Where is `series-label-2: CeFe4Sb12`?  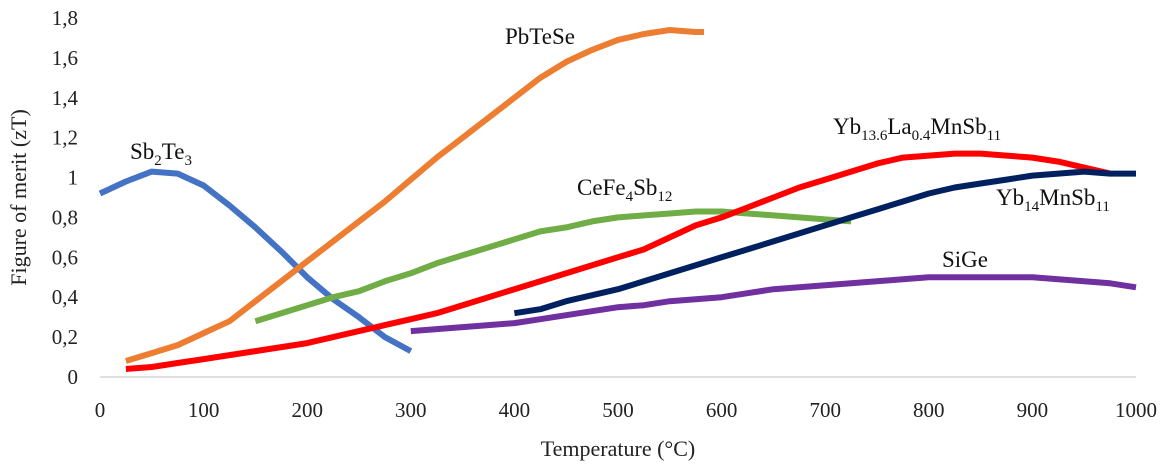
series-label-2: CeFe4Sb12 is located at coordinates (624, 190).